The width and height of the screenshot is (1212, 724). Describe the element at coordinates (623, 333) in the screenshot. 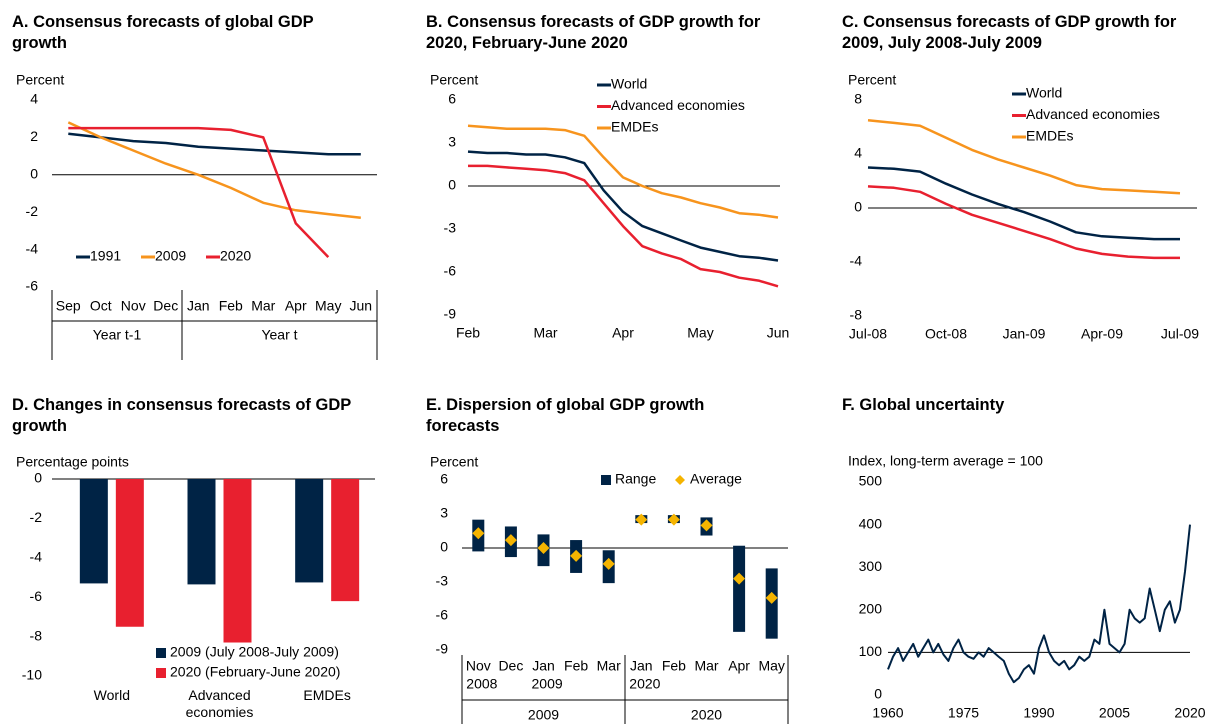

I see `x-tick-label: Apr` at that location.